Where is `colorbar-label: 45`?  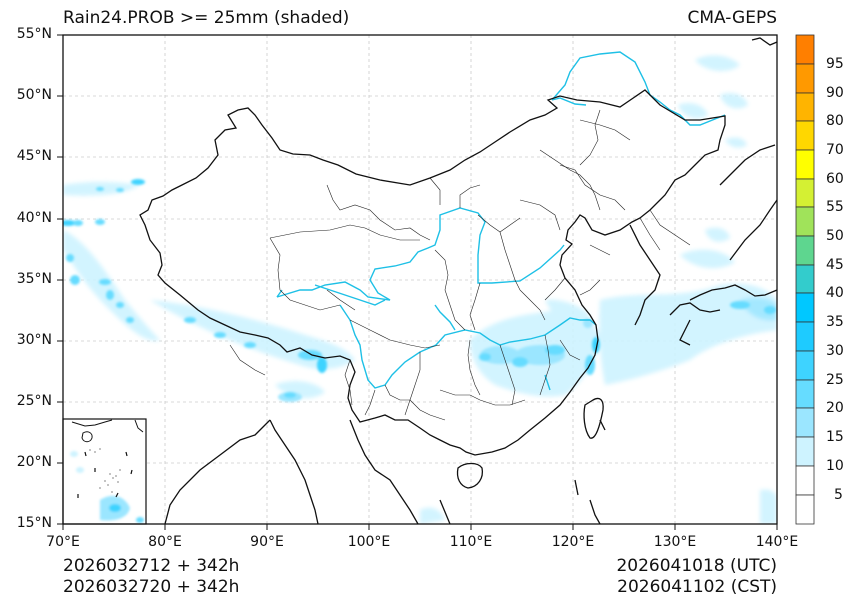 colorbar-label: 45 is located at coordinates (835, 265).